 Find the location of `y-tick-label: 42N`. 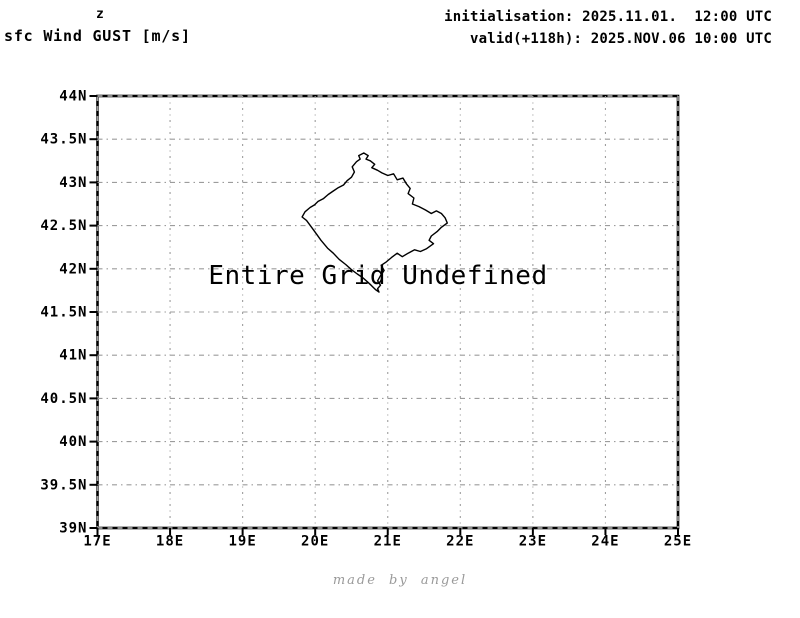

y-tick-label: 42N is located at coordinates (73, 269).